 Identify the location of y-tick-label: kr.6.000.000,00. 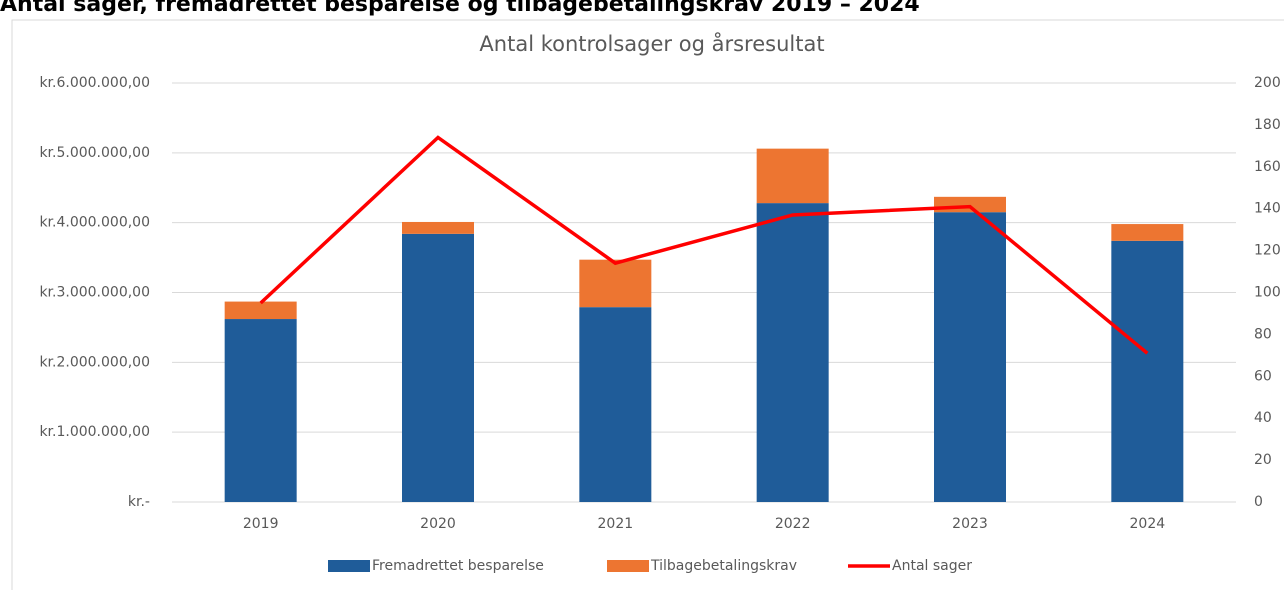
(94, 83).